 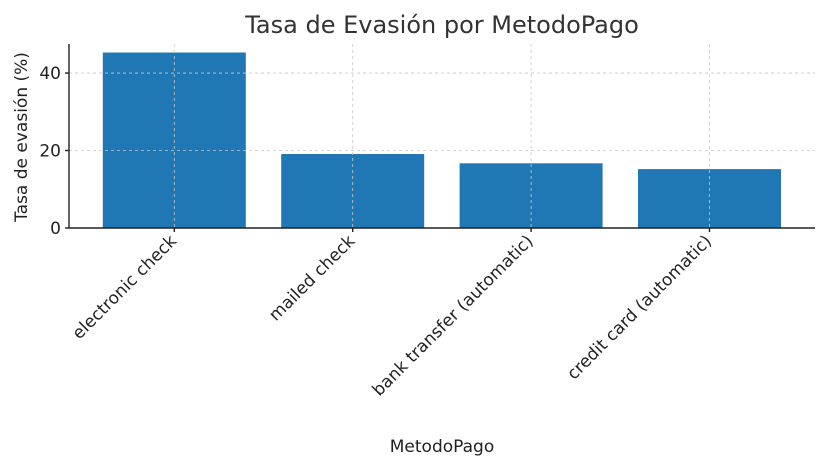 I want to click on y-ticks: 0 20 40, so click(x=54, y=151).